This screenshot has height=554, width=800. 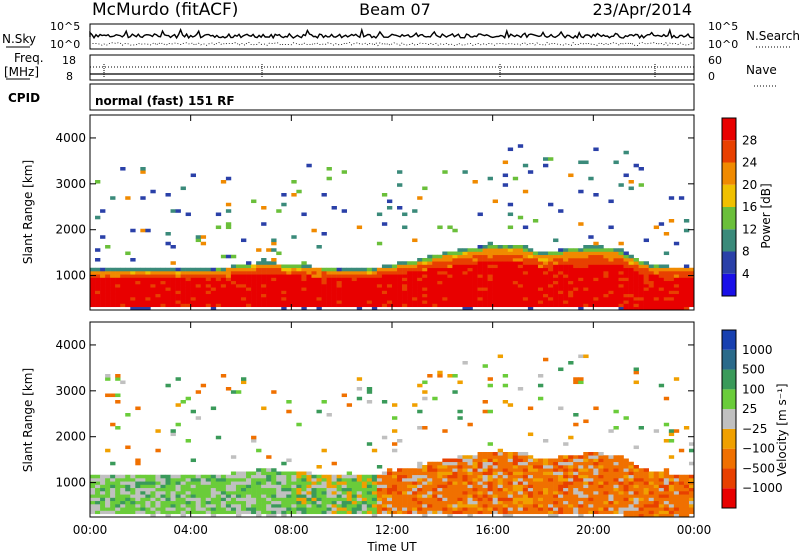 I want to click on freq-tick-bottom: 8, so click(x=69, y=76).